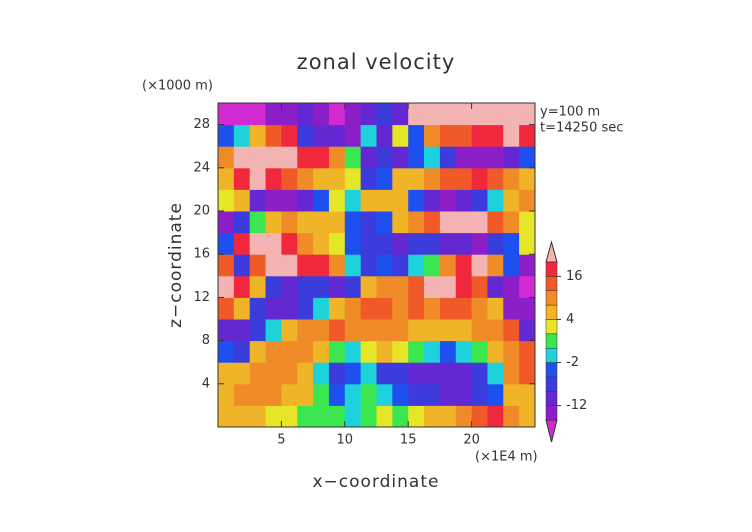  Describe the element at coordinates (206, 340) in the screenshot. I see `y-tick-label: 8` at that location.